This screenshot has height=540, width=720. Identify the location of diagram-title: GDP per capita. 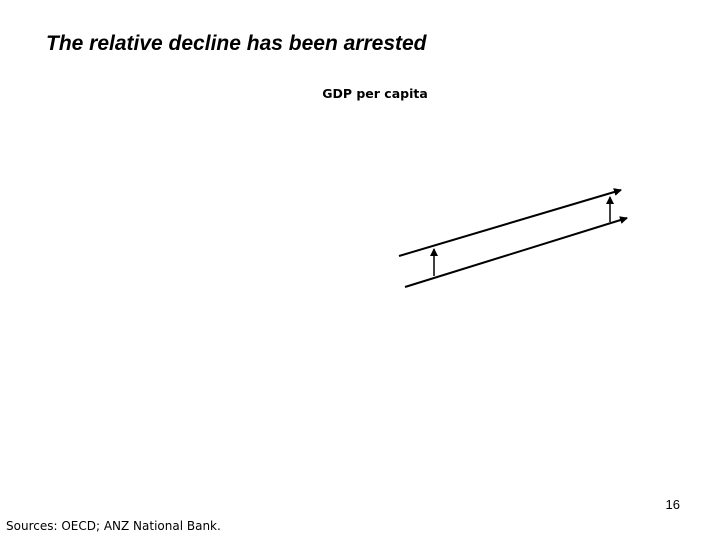
(375, 93).